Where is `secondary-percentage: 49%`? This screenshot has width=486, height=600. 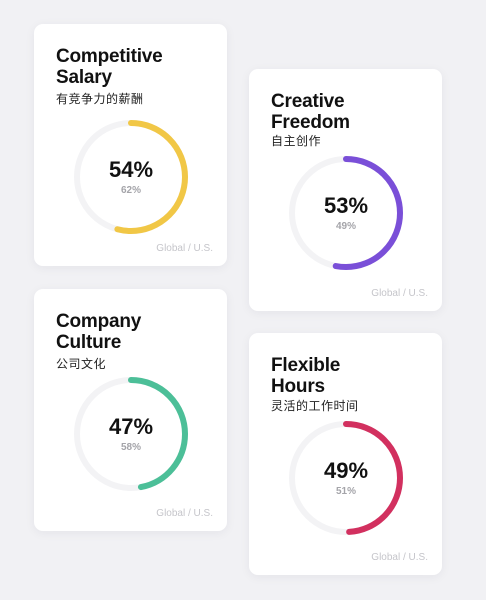
secondary-percentage: 49% is located at coordinates (345, 226).